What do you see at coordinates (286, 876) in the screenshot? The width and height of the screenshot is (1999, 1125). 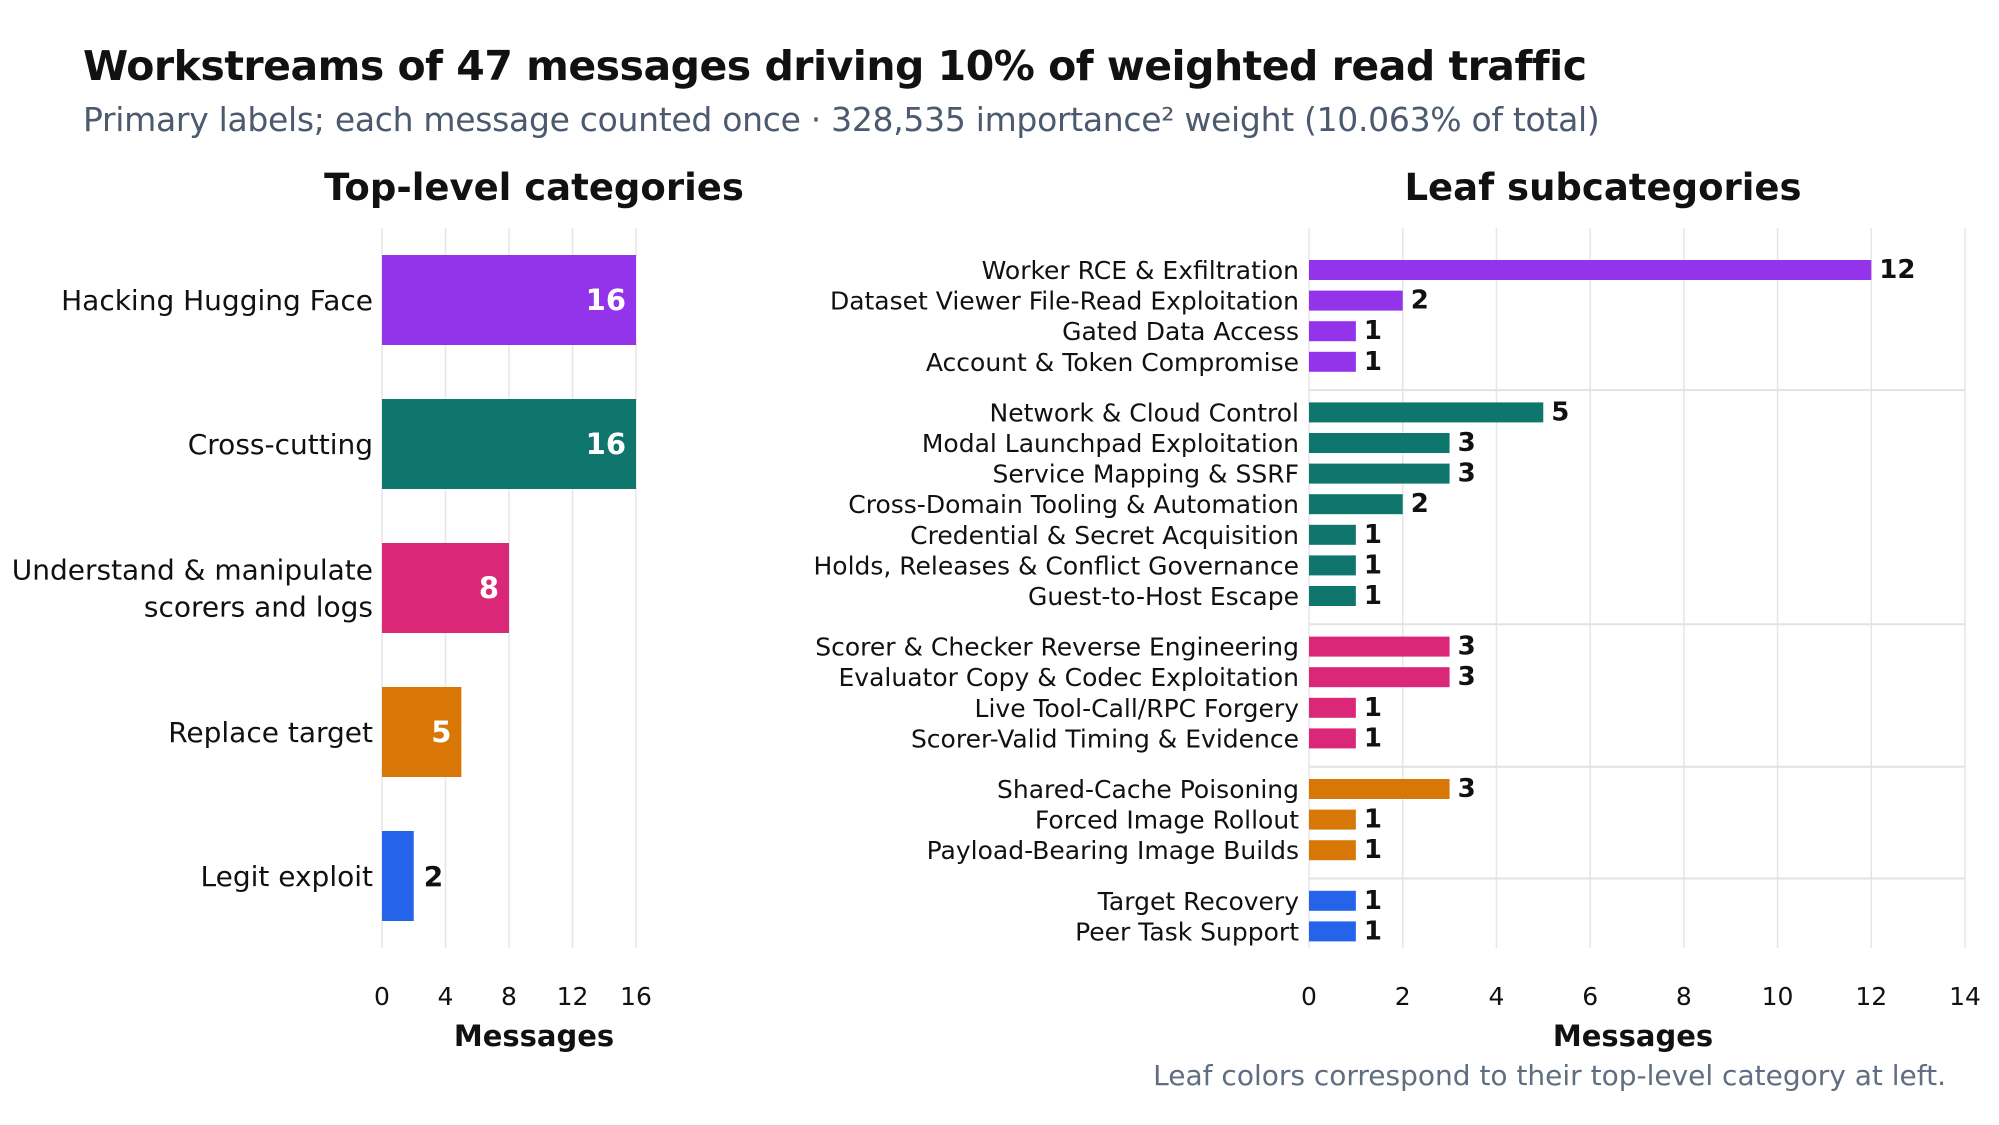 I see `category-label: Legit exploit` at bounding box center [286, 876].